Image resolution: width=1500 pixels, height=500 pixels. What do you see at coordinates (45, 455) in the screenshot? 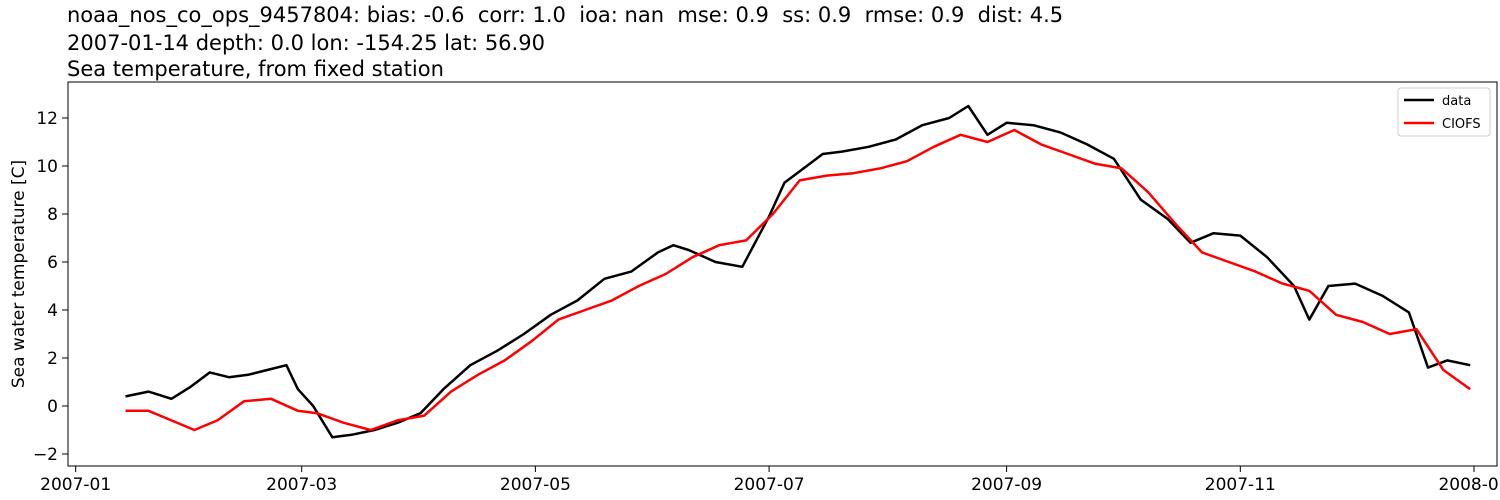
I see `y-tick-label: −2` at bounding box center [45, 455].